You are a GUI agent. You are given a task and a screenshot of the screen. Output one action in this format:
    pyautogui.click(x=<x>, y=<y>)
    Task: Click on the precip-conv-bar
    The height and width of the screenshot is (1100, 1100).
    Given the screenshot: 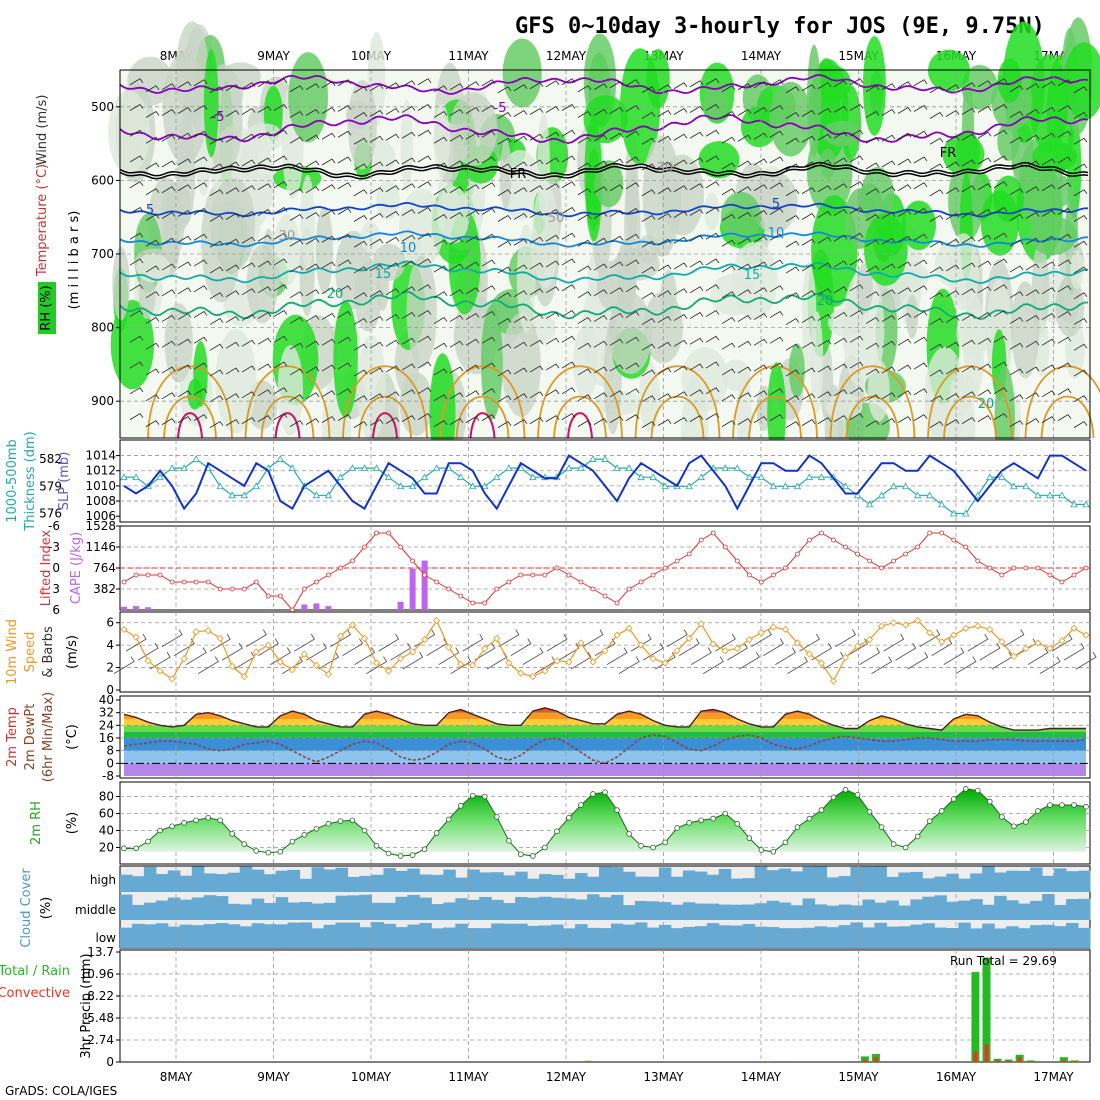 What is the action you would take?
    pyautogui.click(x=1074, y=1061)
    